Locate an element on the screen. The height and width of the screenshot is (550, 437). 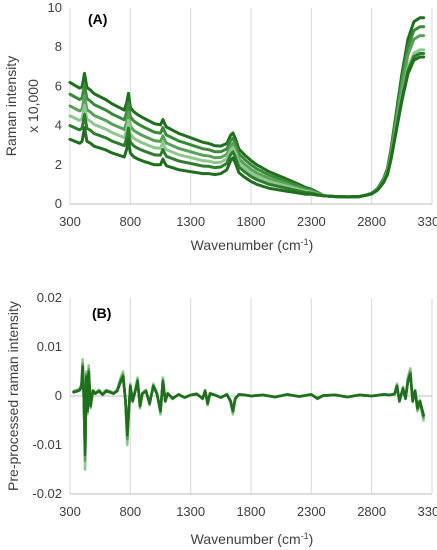
panel-a-label: (A) is located at coordinates (97, 19).